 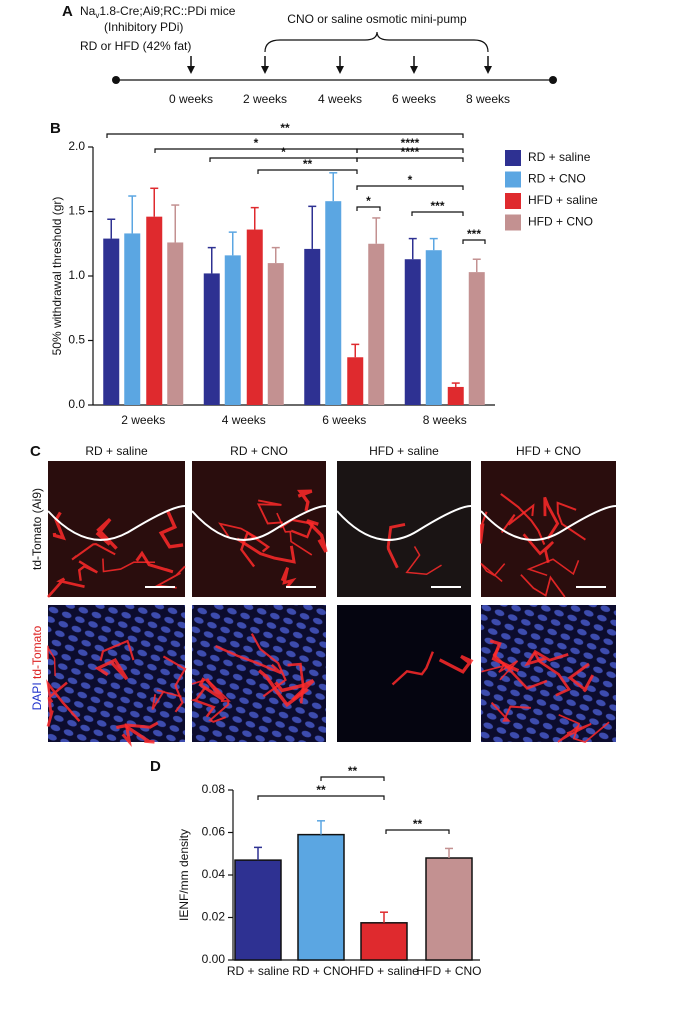 What do you see at coordinates (214, 874) in the screenshot?
I see `y-tick-label: 0.04` at bounding box center [214, 874].